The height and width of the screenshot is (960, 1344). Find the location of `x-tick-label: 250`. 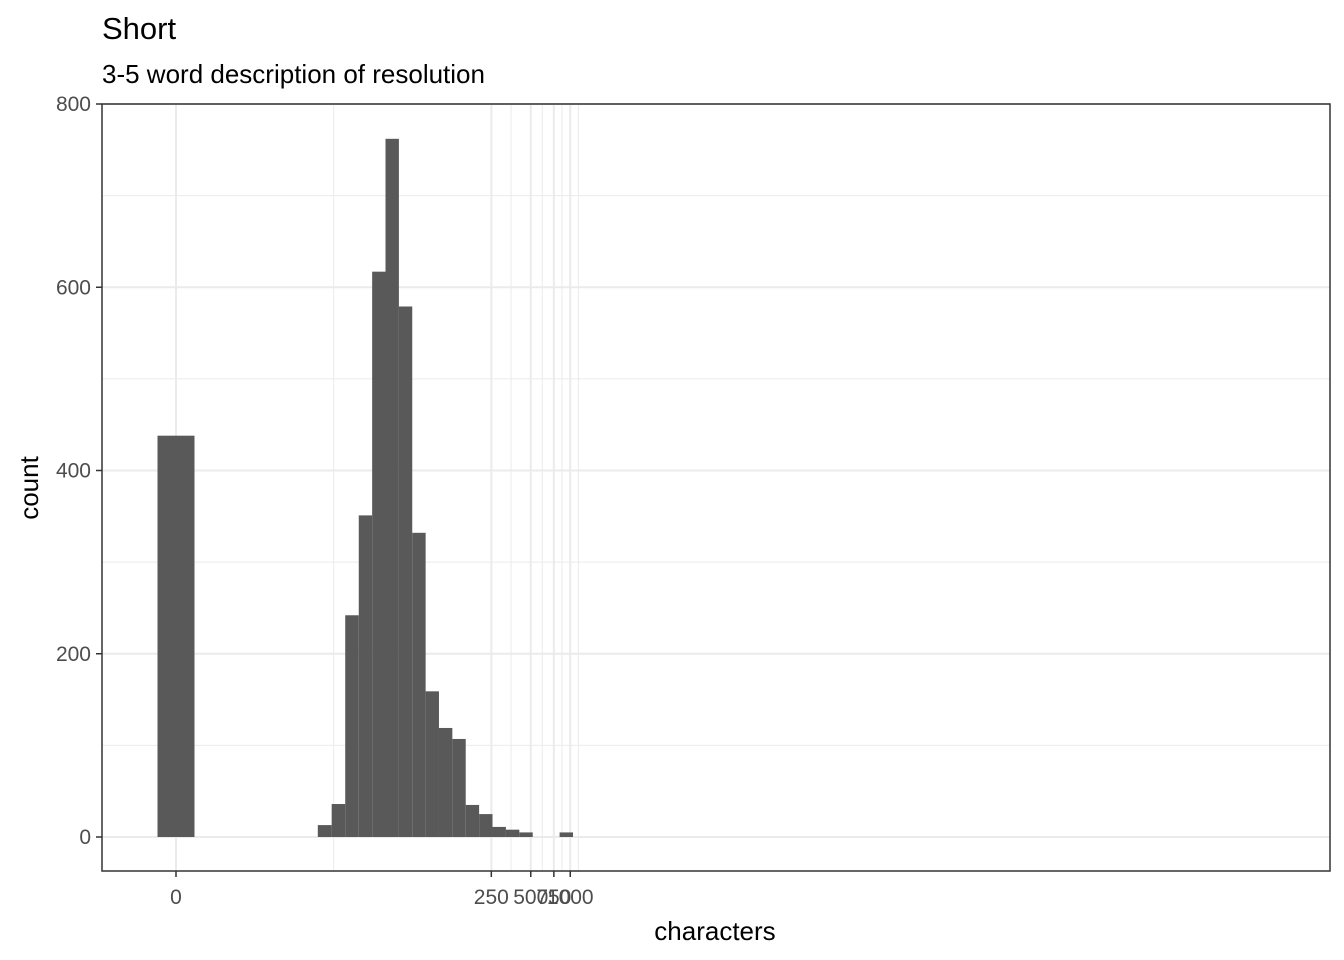

x-tick-label: 250 is located at coordinates (491, 897).